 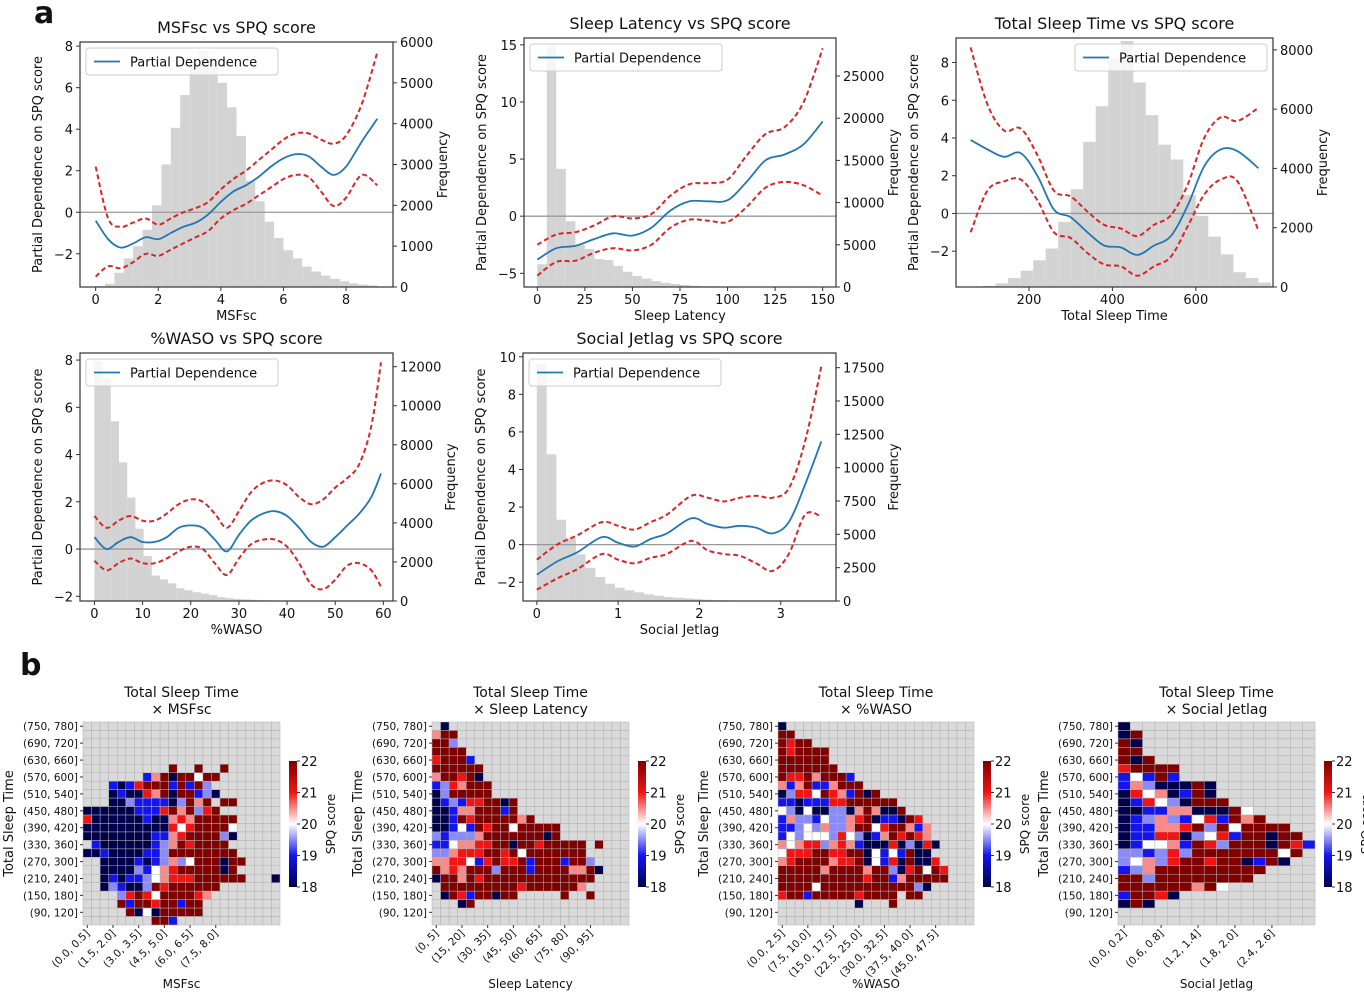 What do you see at coordinates (1216, 693) in the screenshot?
I see `heatmap-title-line-1: Total Sleep Time` at bounding box center [1216, 693].